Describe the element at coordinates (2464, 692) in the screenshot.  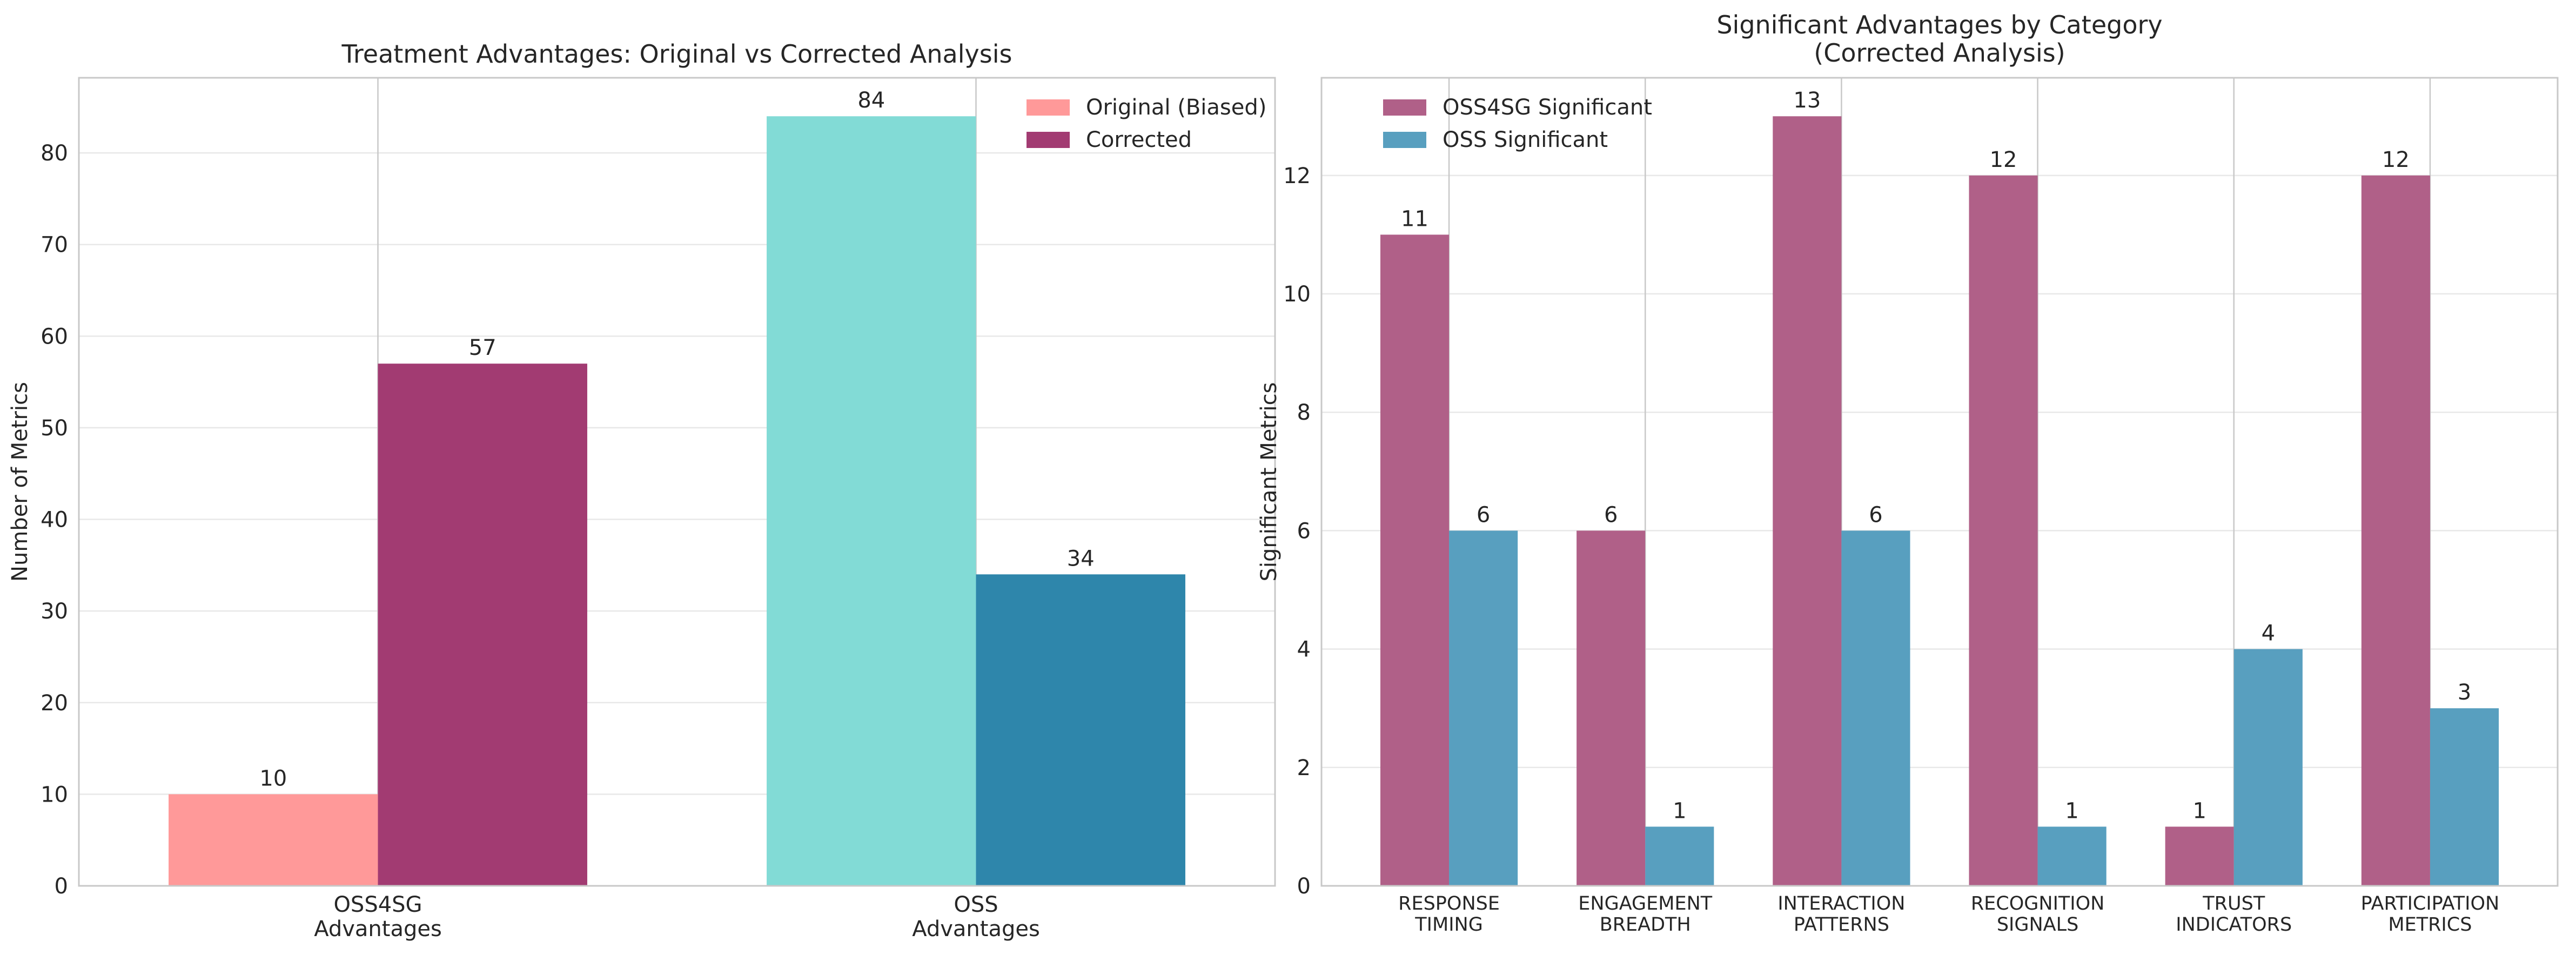
I see `bar-value-label: 3` at that location.